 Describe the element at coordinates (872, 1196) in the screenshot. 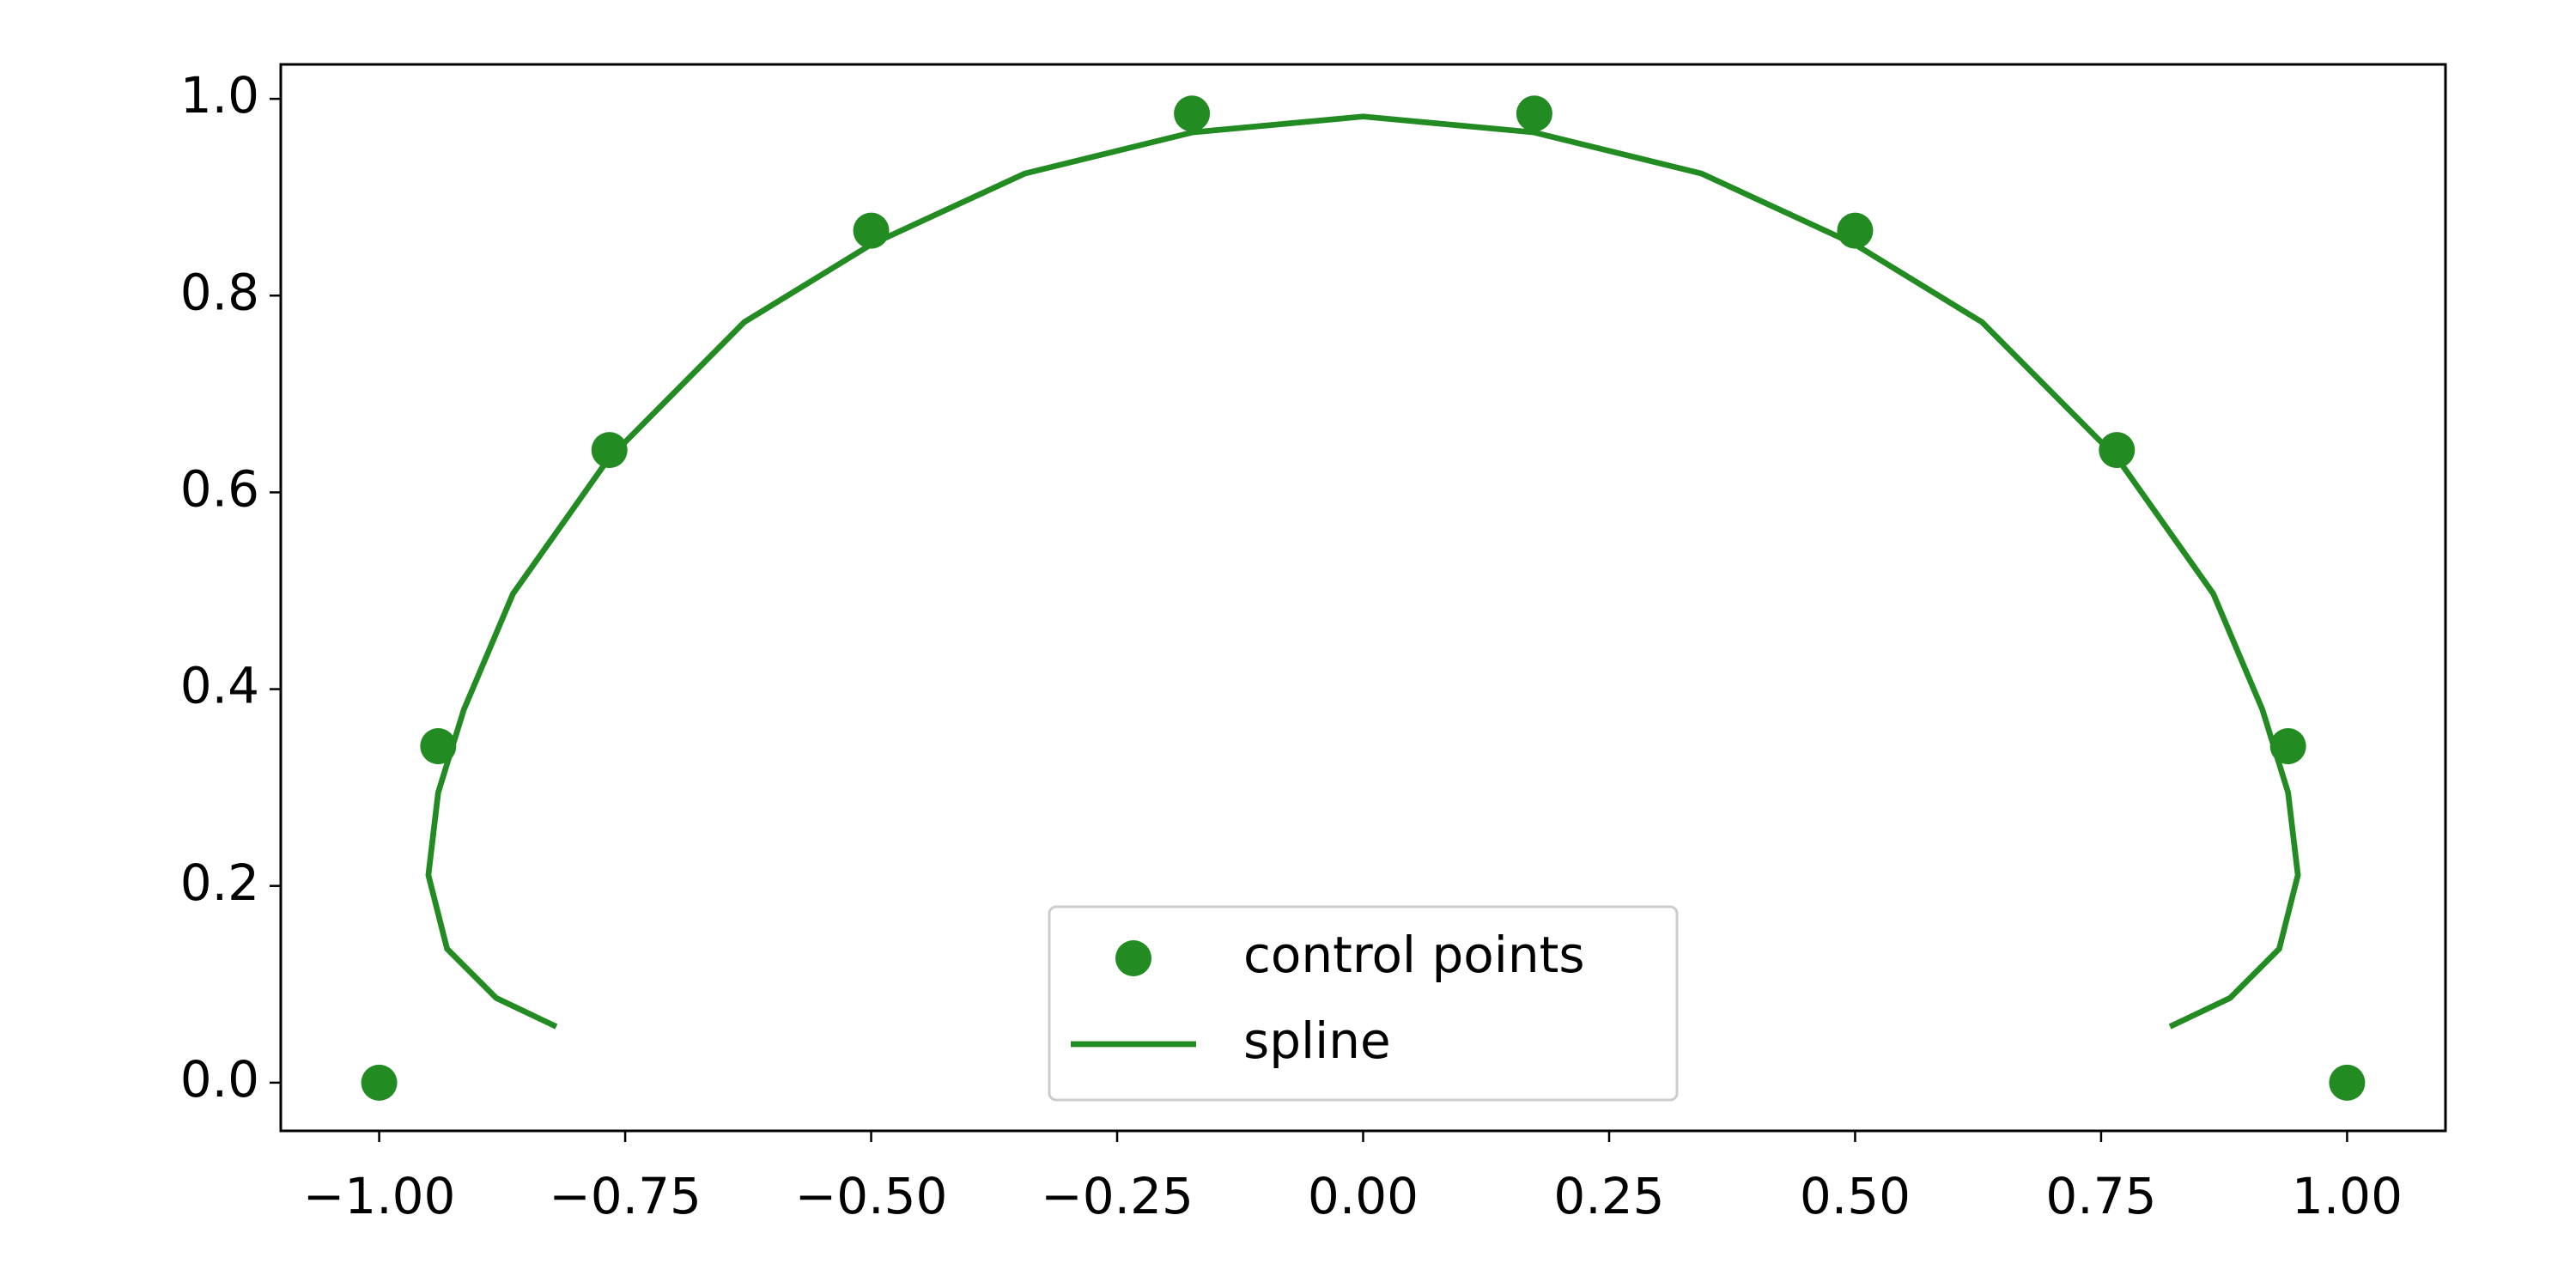

I see `x-tick-label: −0.50` at that location.